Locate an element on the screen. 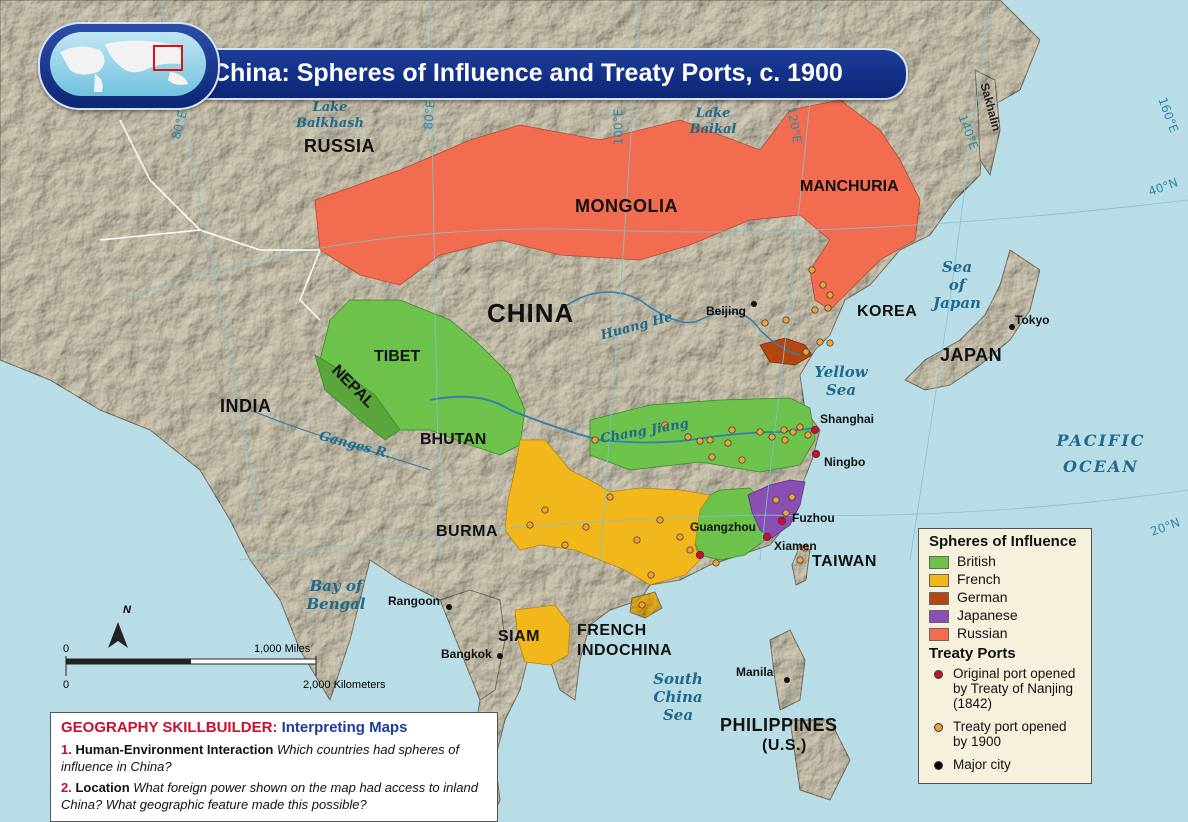  city-fuzhou: Fuzhou is located at coordinates (813, 518).